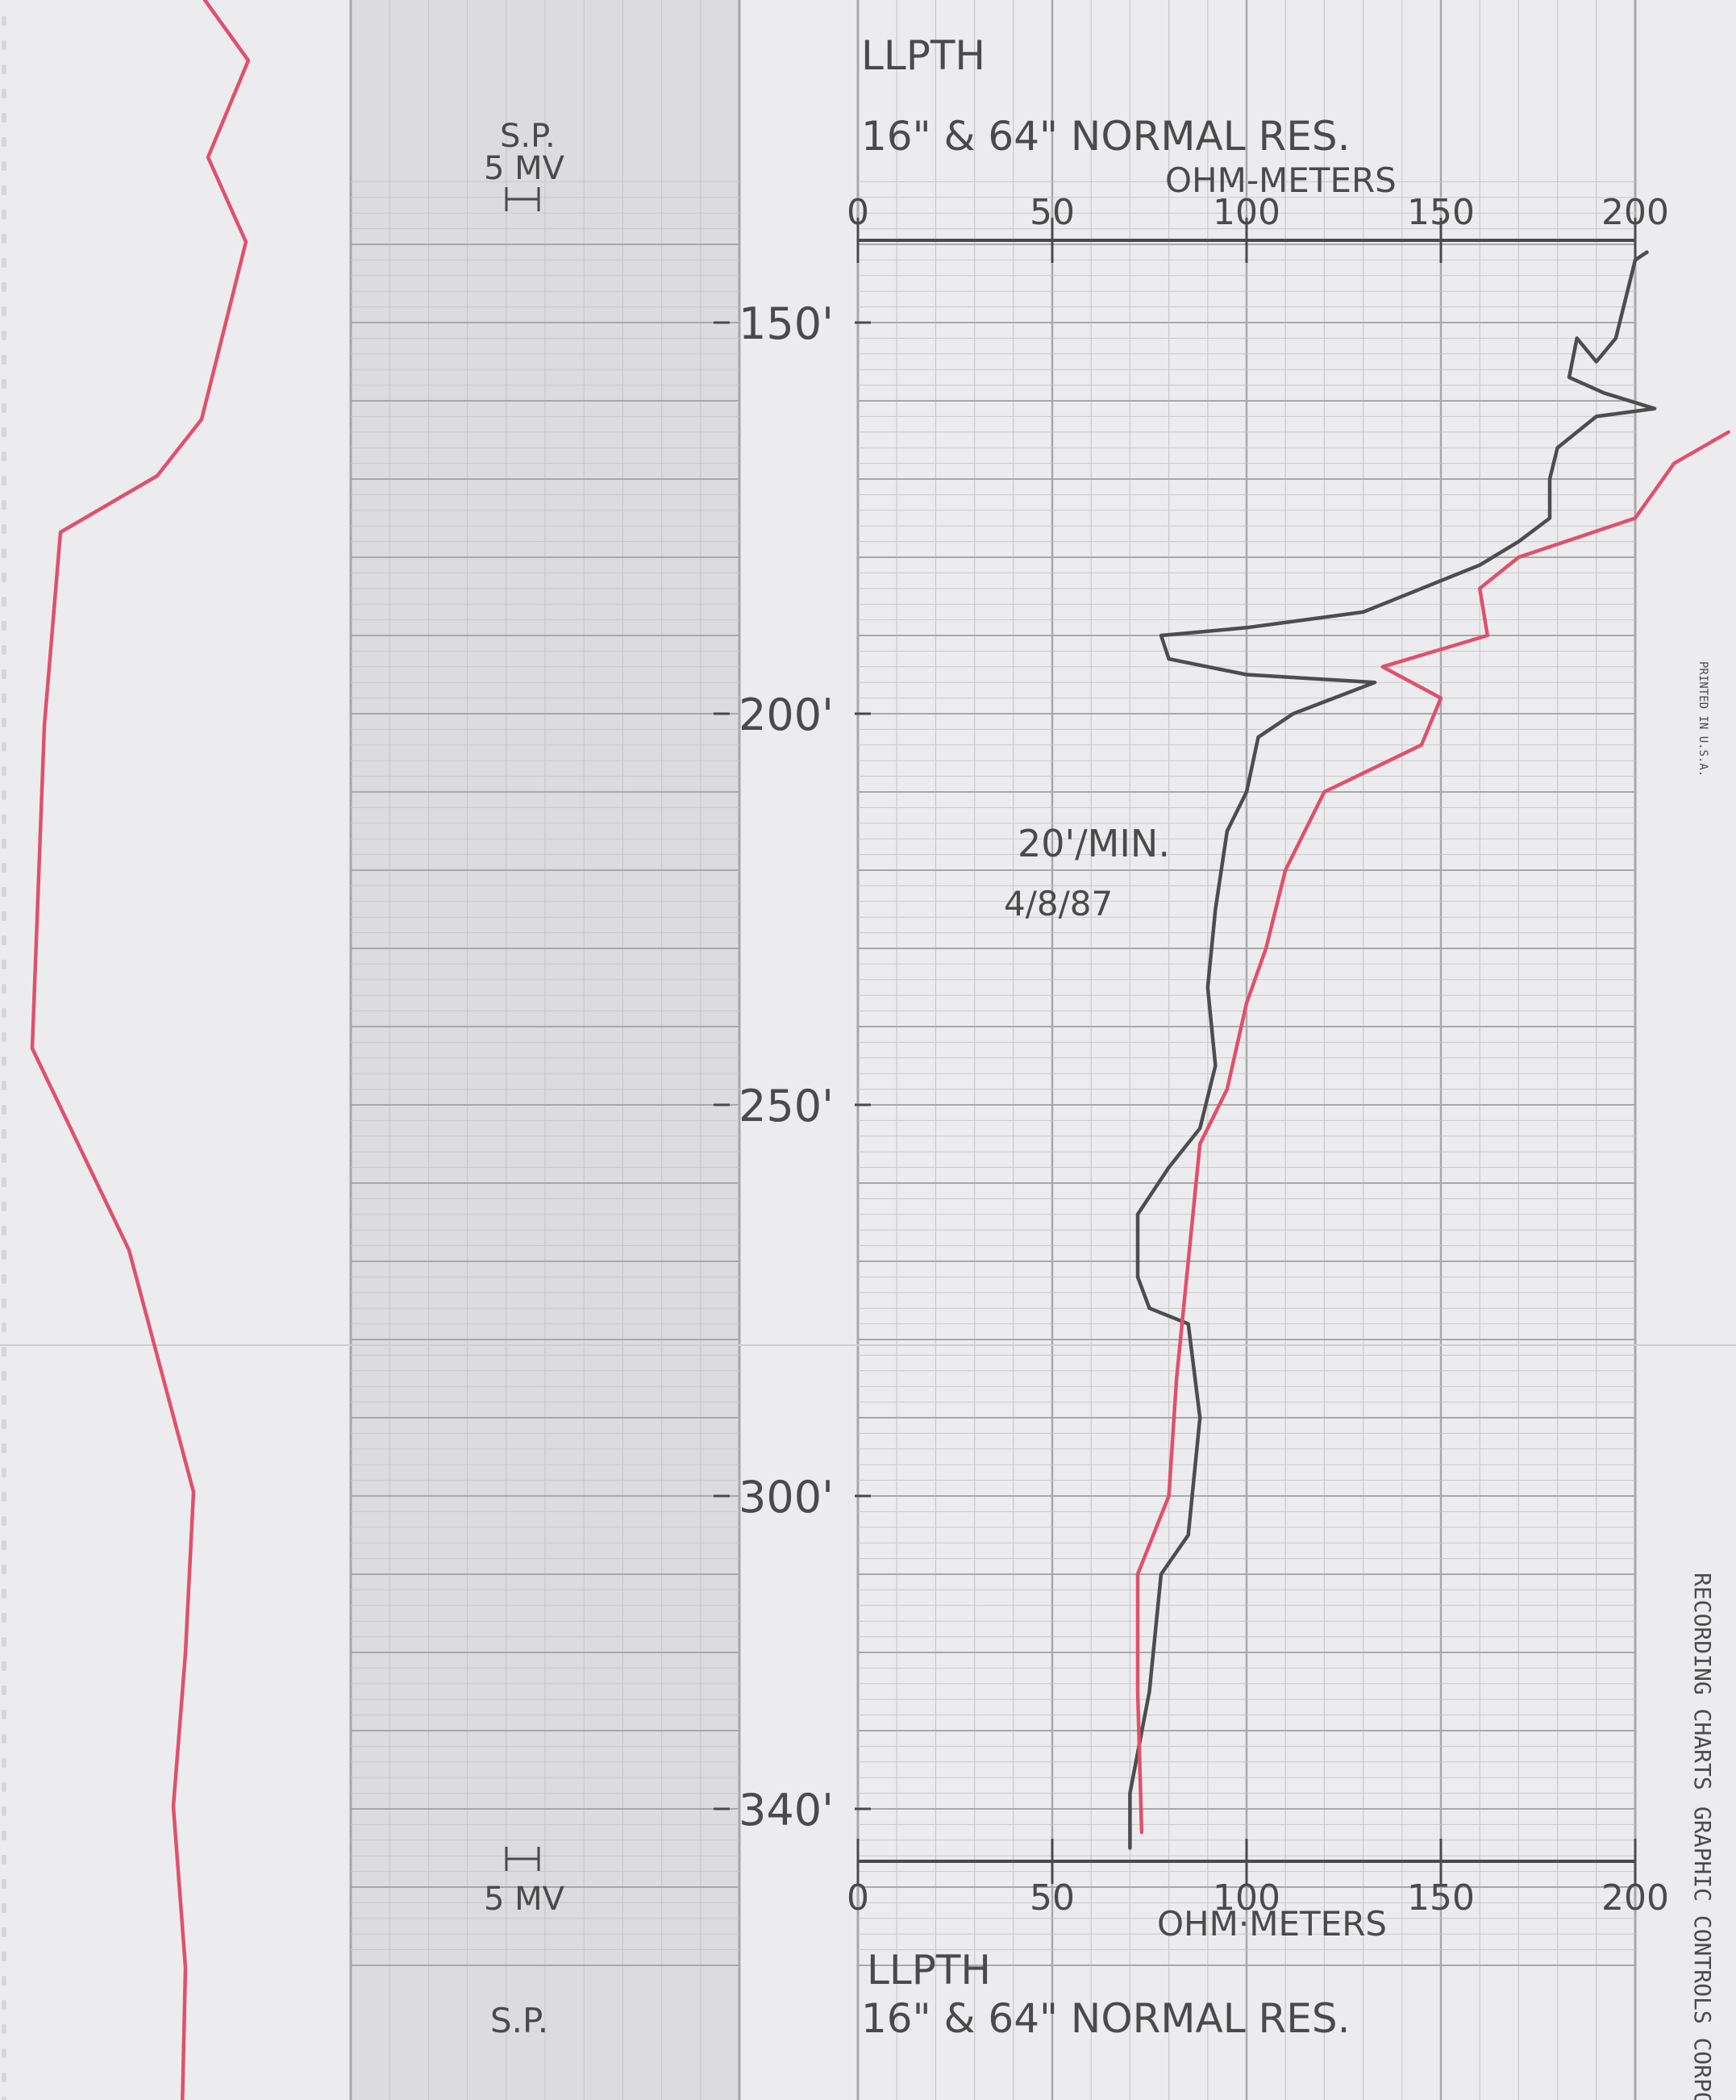 This screenshot has width=1736, height=2100. I want to click on bottom-sp-label: S.P., so click(519, 2020).